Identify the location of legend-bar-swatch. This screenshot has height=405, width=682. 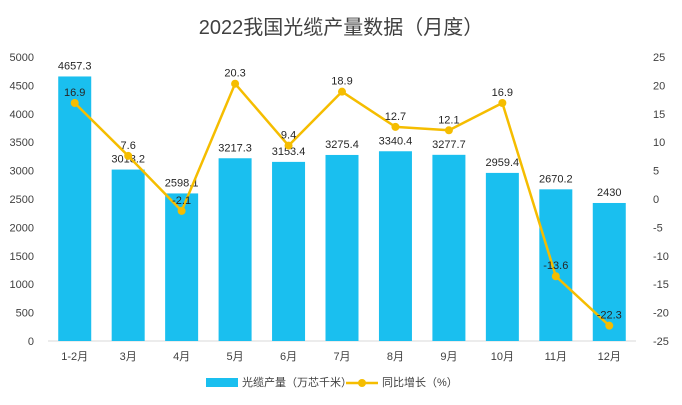
(222, 382).